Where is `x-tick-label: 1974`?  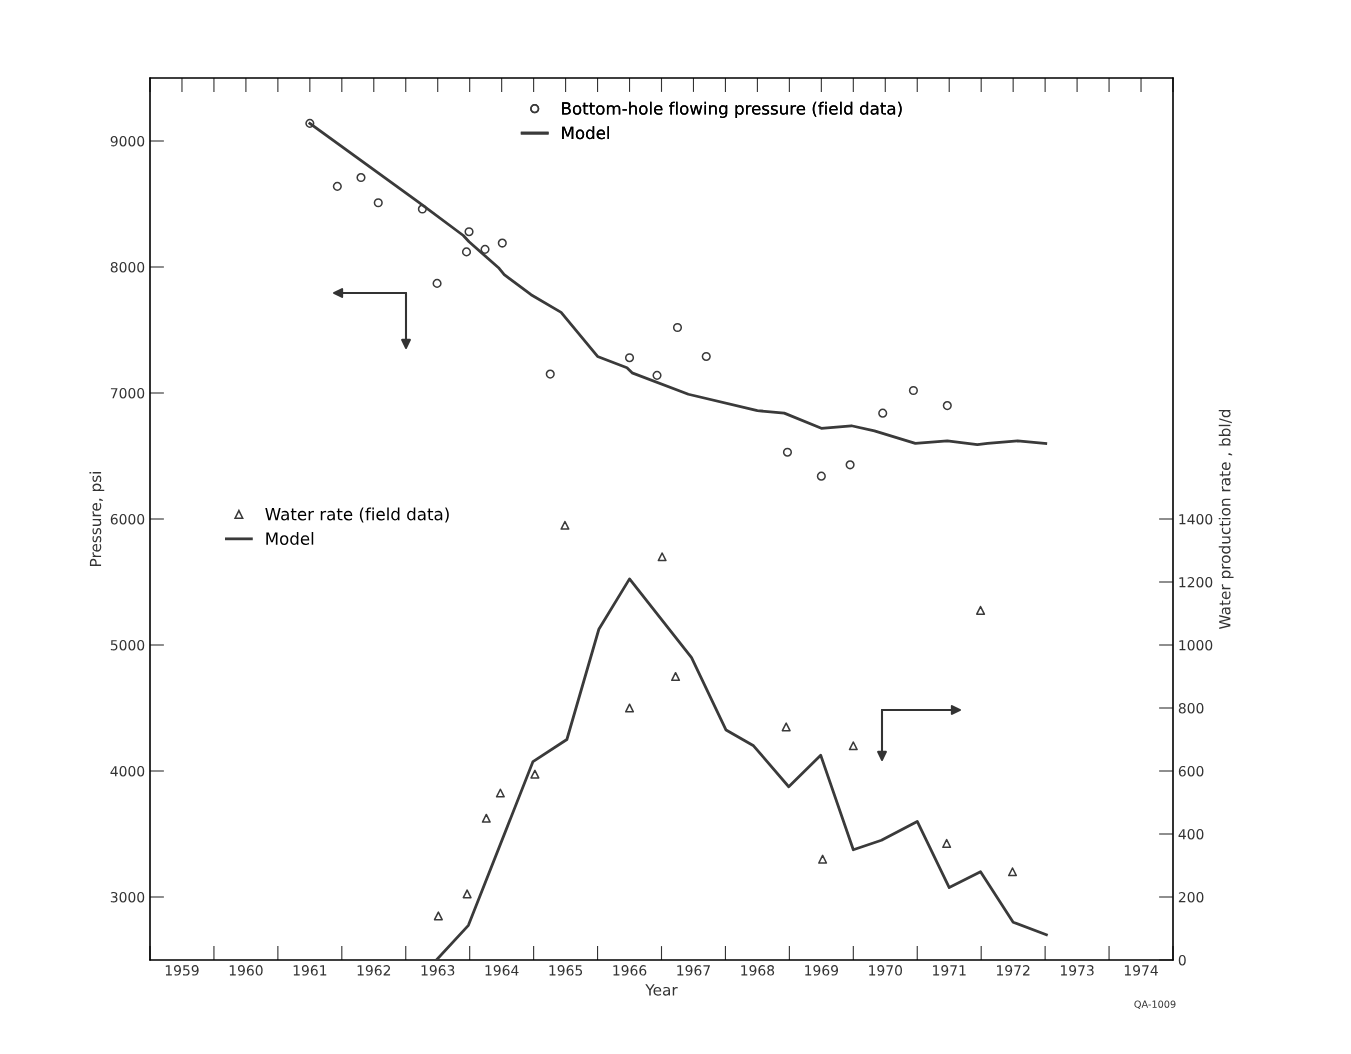 x-tick-label: 1974 is located at coordinates (1141, 970).